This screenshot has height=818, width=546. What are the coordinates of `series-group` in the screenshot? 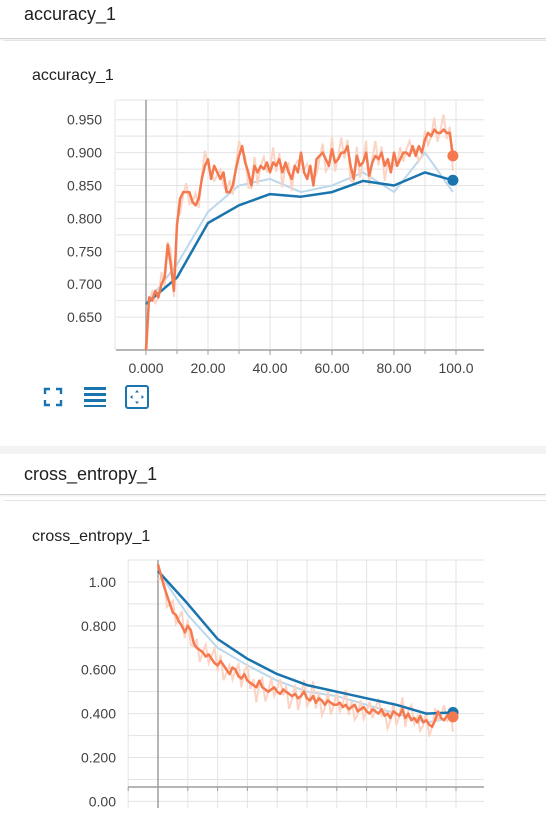 It's located at (305, 650).